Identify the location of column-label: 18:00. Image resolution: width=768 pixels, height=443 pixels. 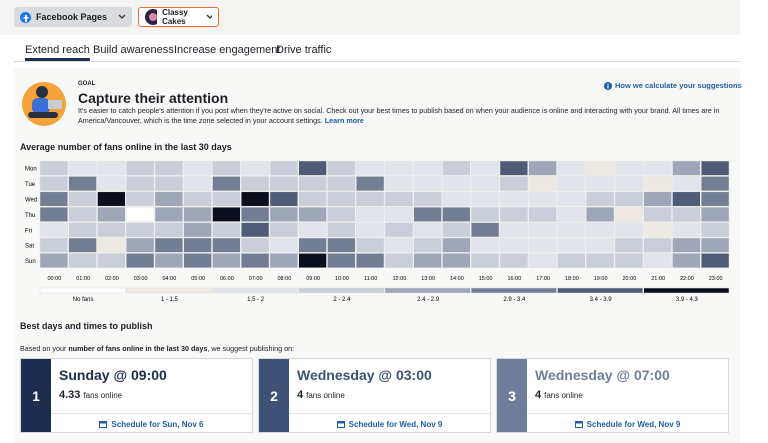
(572, 279).